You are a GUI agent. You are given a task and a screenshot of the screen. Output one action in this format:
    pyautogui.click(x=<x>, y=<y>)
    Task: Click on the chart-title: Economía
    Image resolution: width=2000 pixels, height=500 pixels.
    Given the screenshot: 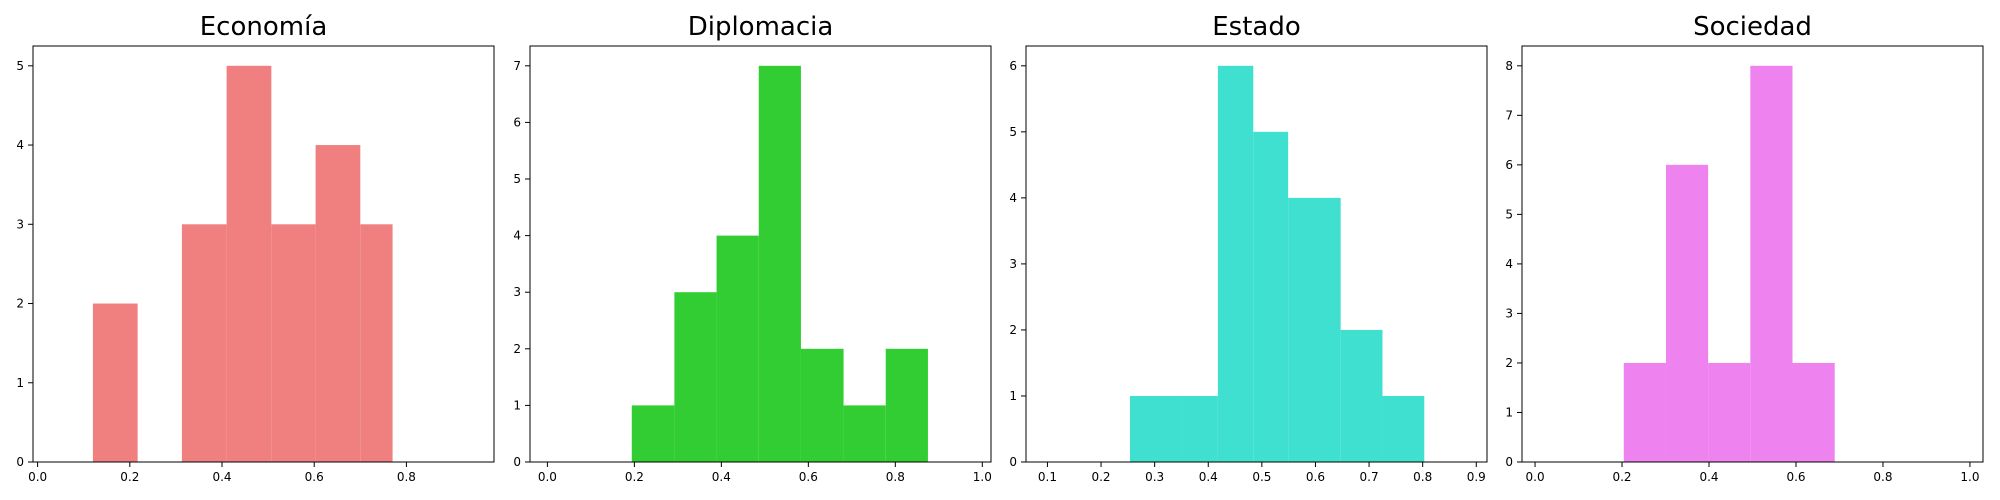 What is the action you would take?
    pyautogui.click(x=264, y=27)
    